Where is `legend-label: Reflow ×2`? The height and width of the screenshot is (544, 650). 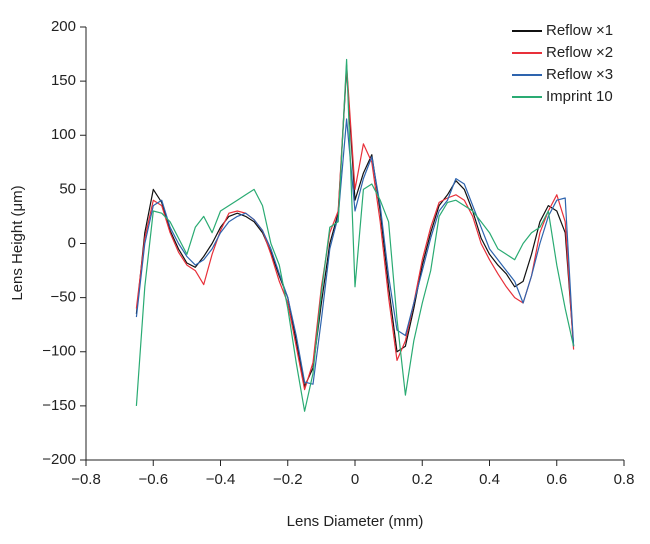
legend-label: Reflow ×2 is located at coordinates (579, 52).